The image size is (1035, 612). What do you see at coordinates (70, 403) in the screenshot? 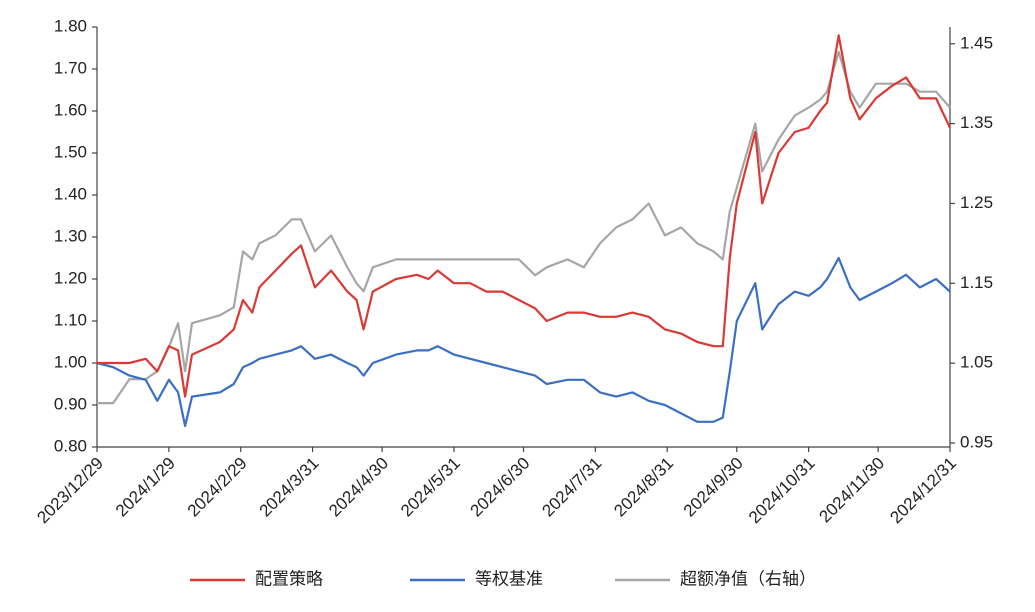
I see `y-tick-label: 0.90` at bounding box center [70, 403].